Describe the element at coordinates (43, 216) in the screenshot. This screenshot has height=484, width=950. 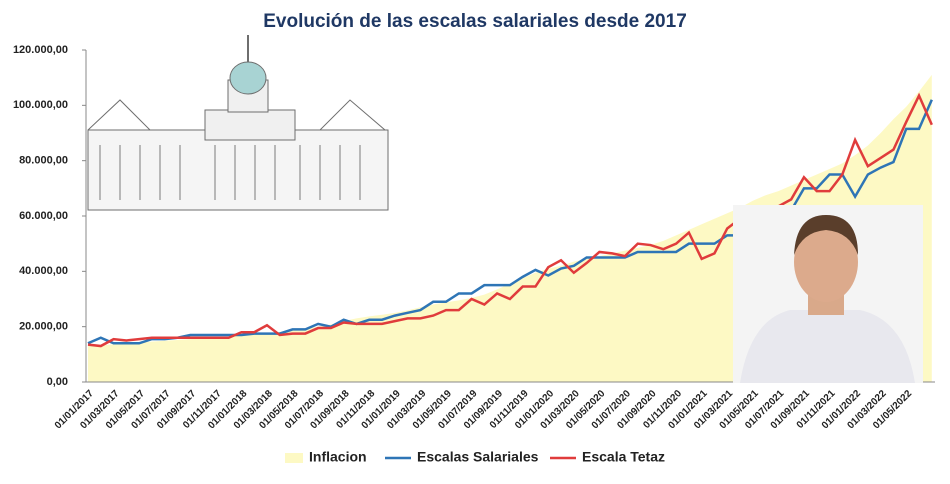
I see `y-tick-label: 60.000,00` at that location.